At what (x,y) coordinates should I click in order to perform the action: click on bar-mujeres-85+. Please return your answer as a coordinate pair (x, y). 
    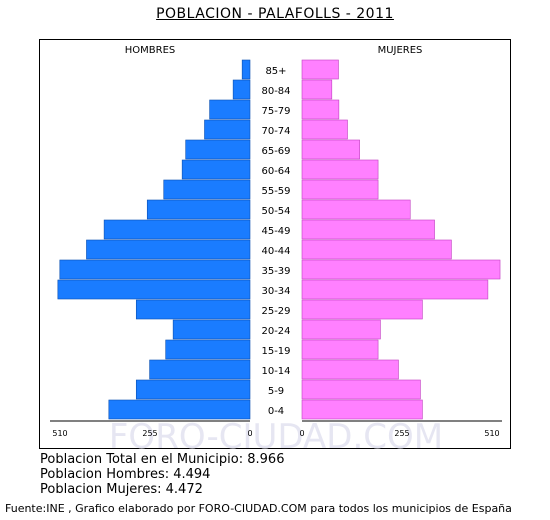
    Looking at the image, I should click on (320, 69).